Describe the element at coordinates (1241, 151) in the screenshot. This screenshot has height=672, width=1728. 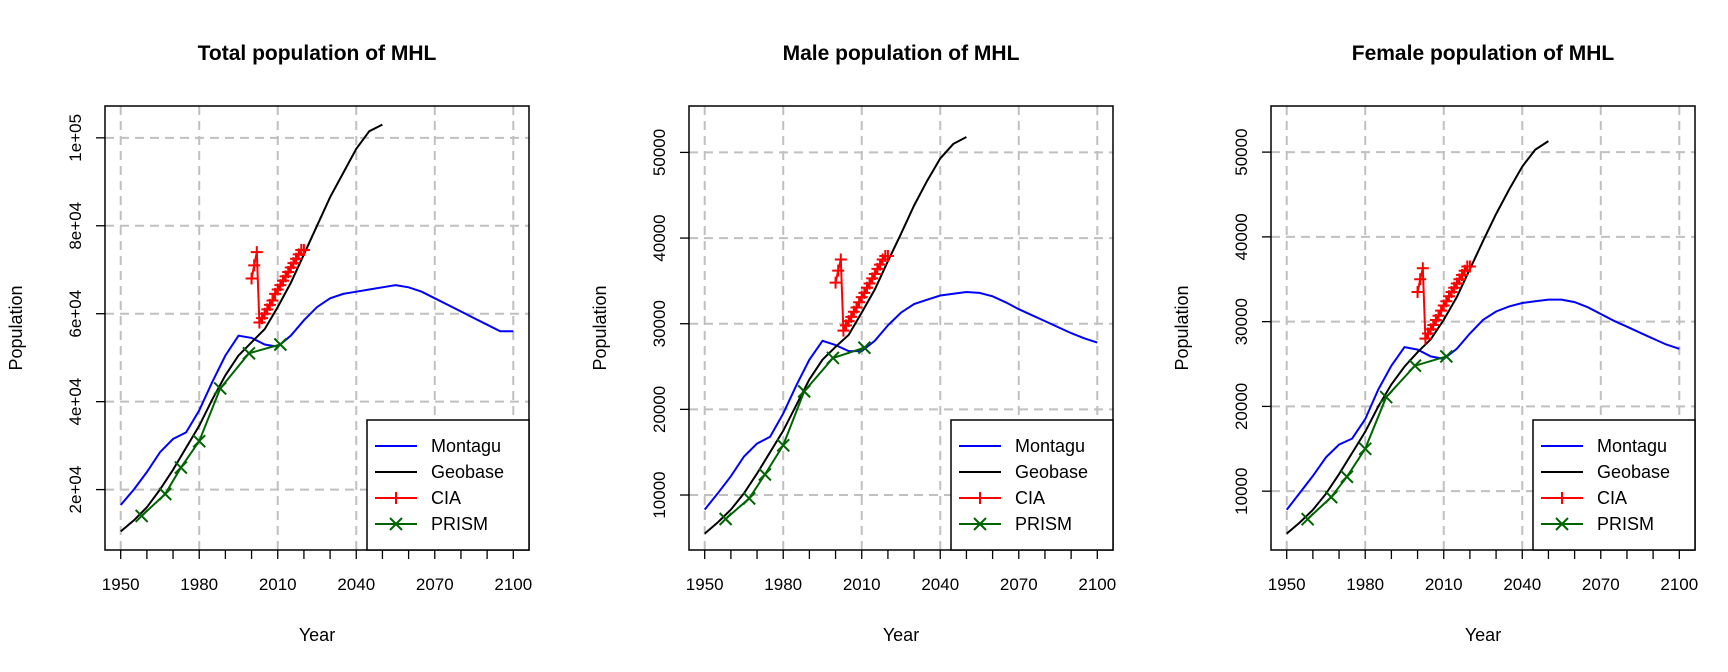
I see `y-tick-label: 50000` at that location.